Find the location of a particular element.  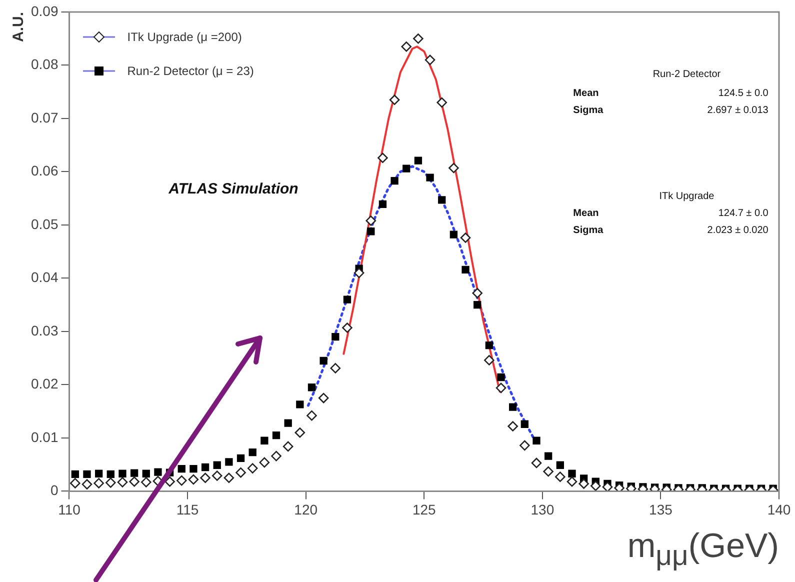

annotation: 2.697 ± 0.013 is located at coordinates (738, 110).